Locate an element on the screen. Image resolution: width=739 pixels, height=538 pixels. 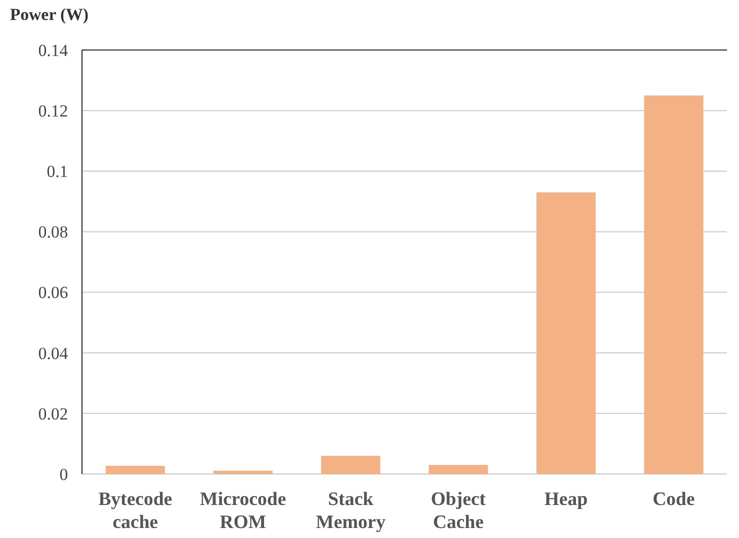
x-tick-label: Bytecode cache is located at coordinates (135, 511).